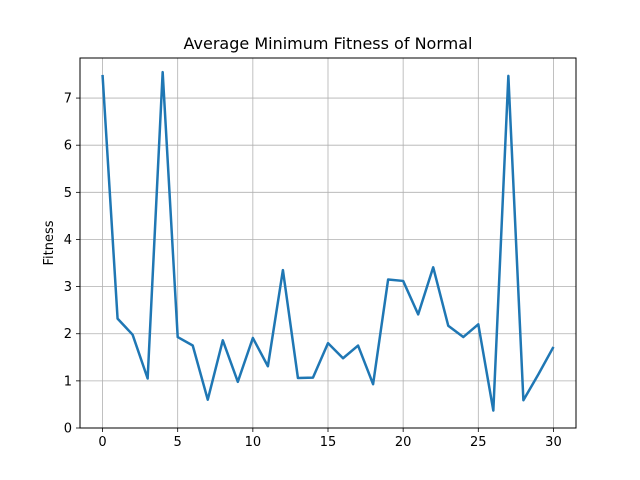 This screenshot has height=480, width=640. Describe the element at coordinates (68, 334) in the screenshot. I see `y-tick-label: 2` at that location.